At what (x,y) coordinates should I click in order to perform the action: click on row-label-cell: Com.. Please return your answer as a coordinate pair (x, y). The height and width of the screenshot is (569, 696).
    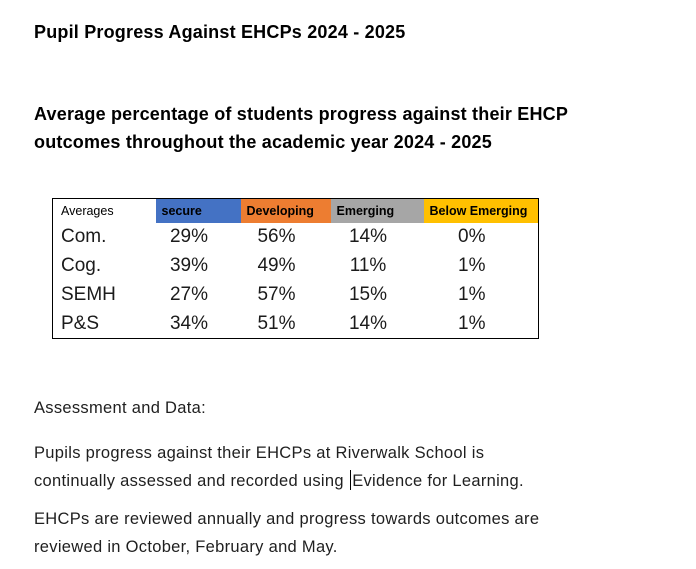
    Looking at the image, I should click on (84, 236).